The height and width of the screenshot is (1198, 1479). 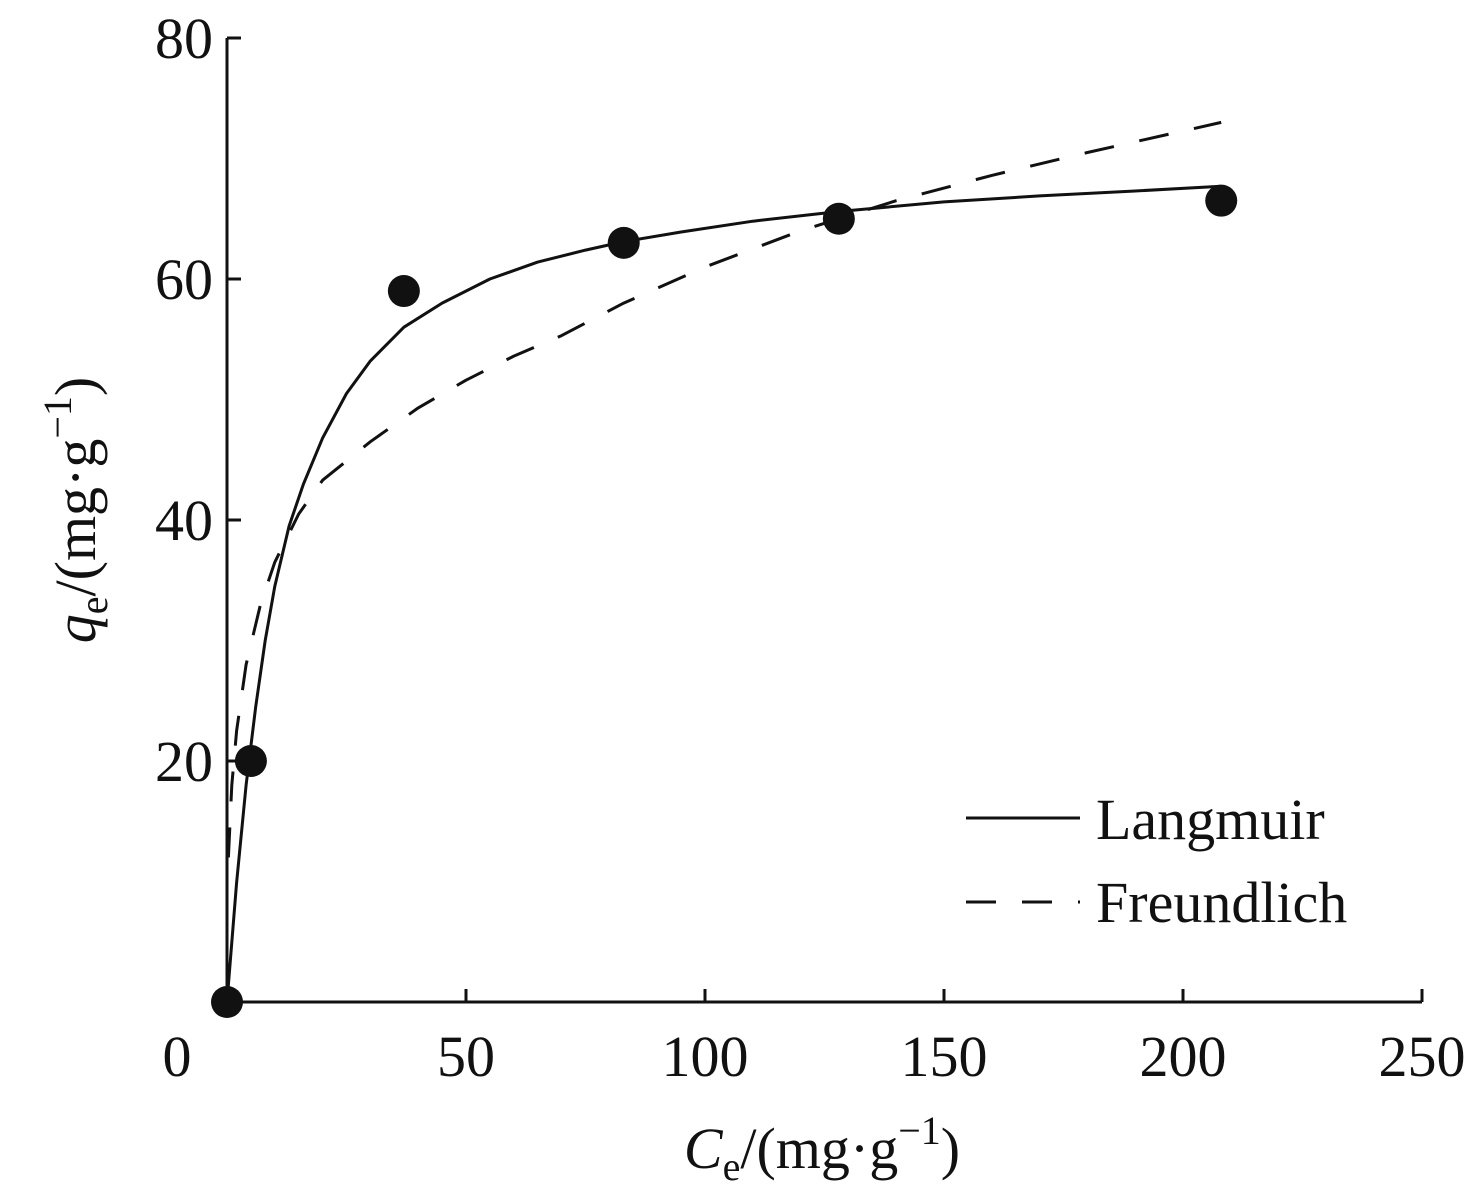 I want to click on legend-label-langmuir: Langmuir, so click(x=1210, y=819).